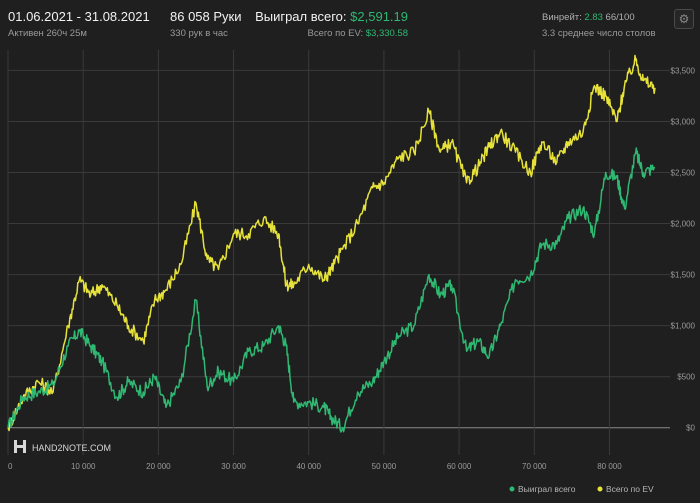 Image resolution: width=700 pixels, height=503 pixels. I want to click on hands-per-hour: 330 рук в час, so click(199, 33).